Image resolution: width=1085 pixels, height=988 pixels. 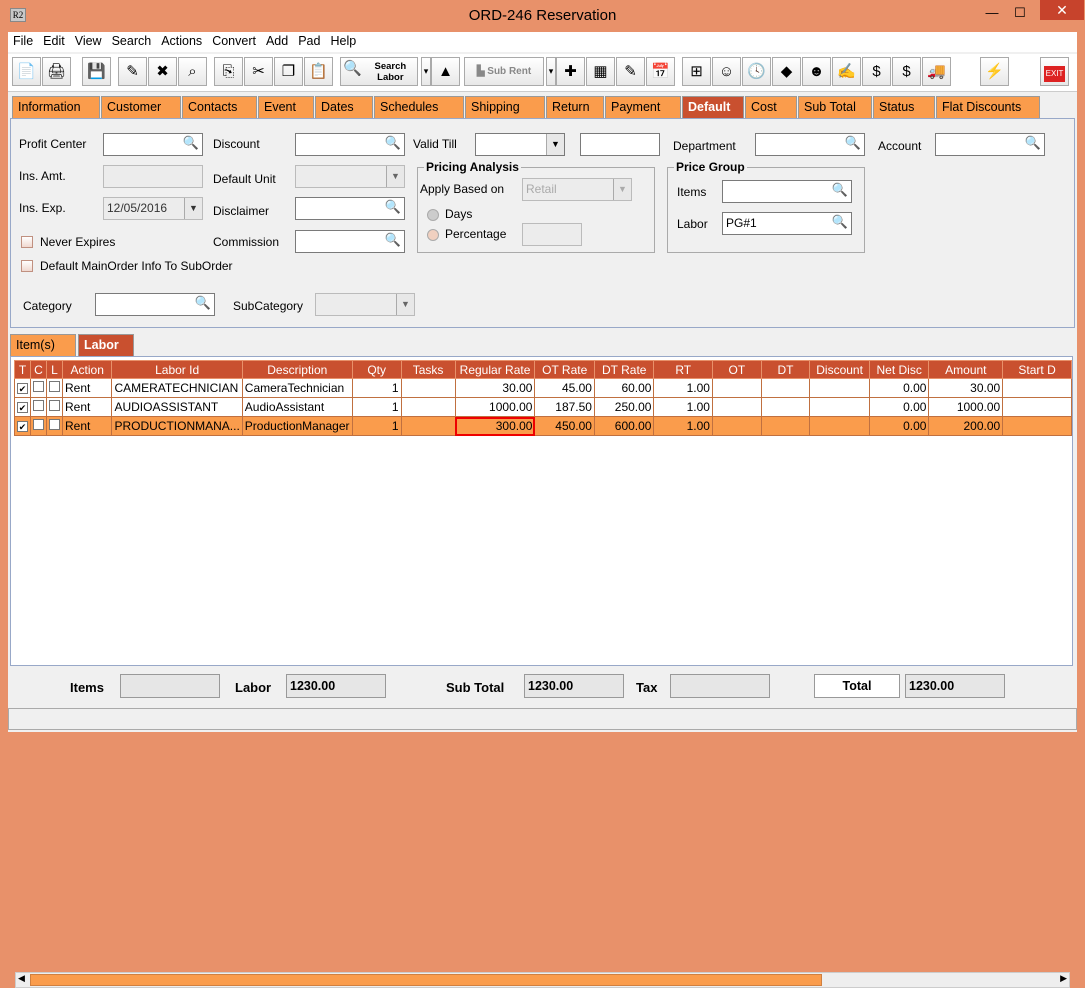 I want to click on tab-flat-discounts: Flat Discounts, so click(x=988, y=107).